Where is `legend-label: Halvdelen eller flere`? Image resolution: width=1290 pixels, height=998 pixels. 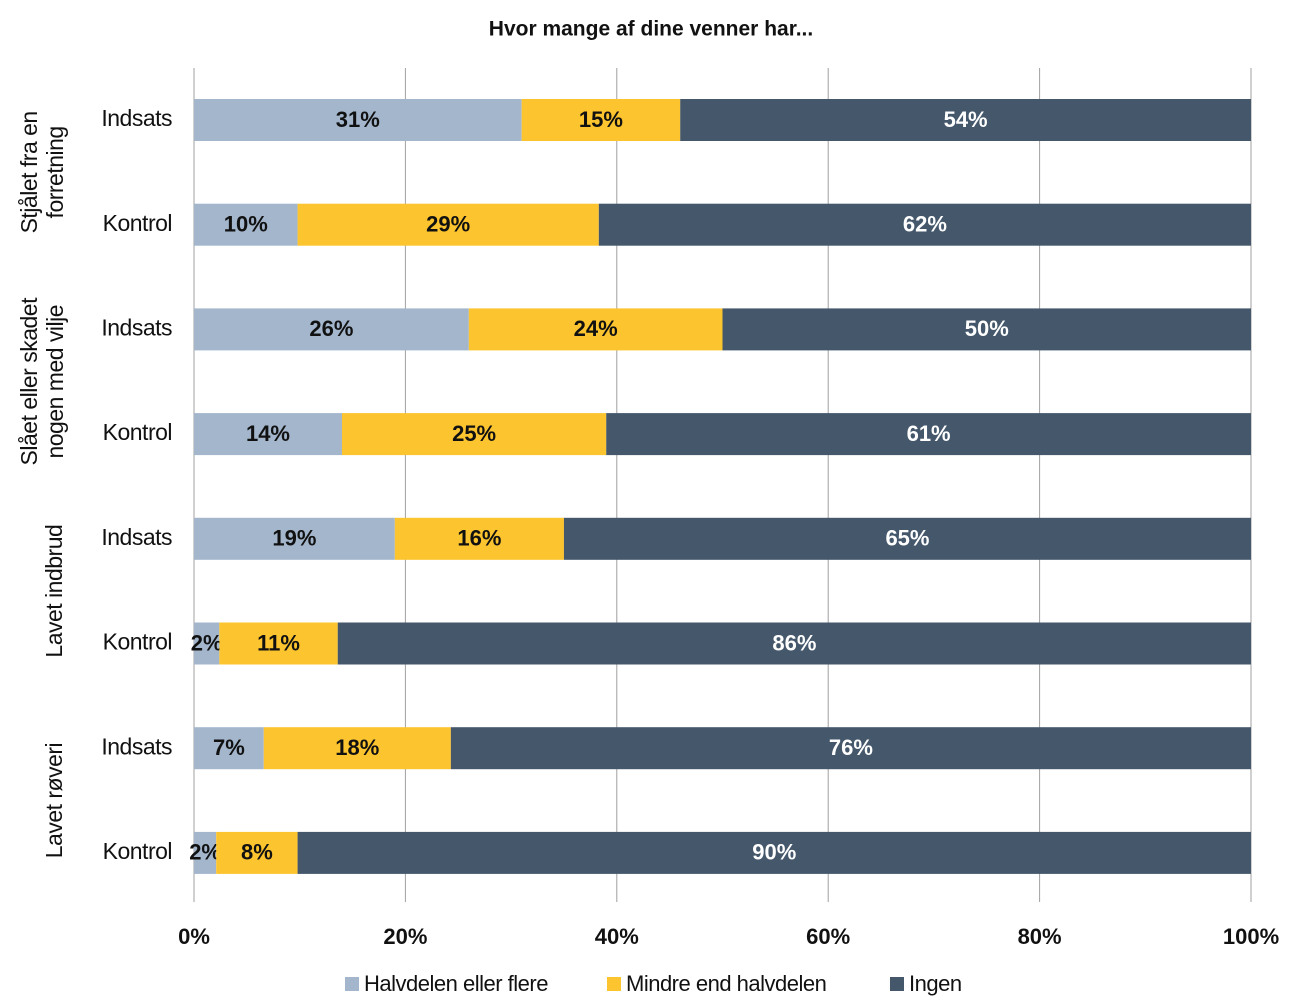 legend-label: Halvdelen eller flere is located at coordinates (456, 983).